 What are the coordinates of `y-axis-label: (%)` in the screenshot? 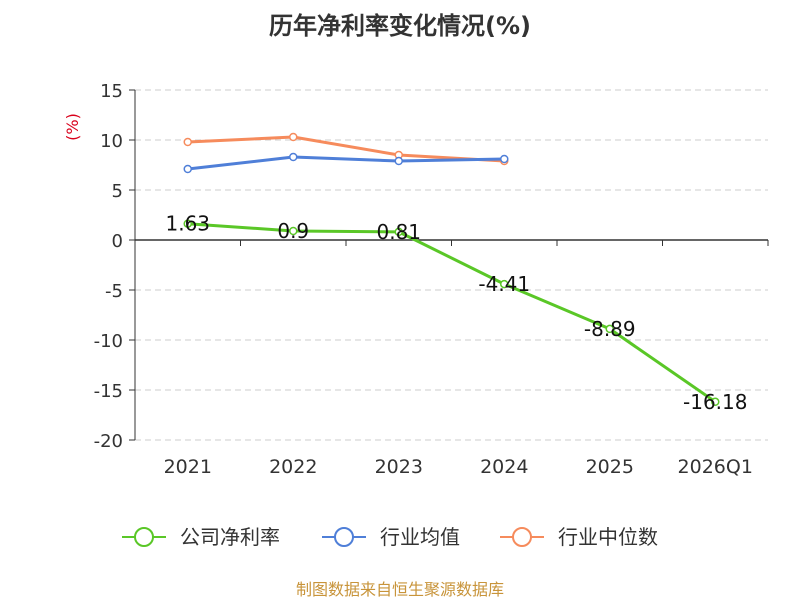 It's located at (72, 127).